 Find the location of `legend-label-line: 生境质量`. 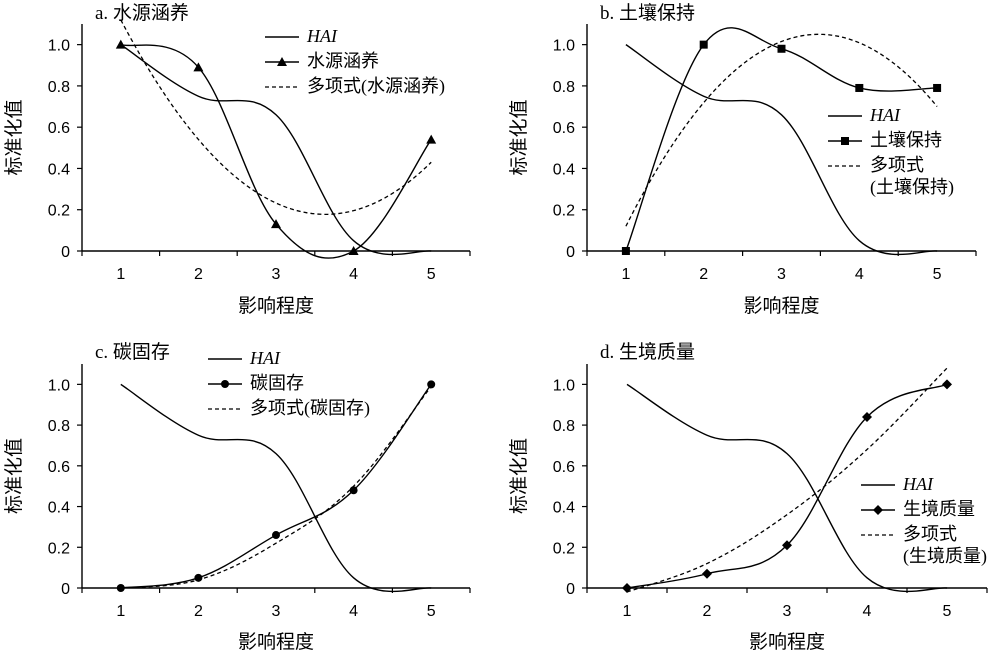

legend-label-line: 生境质量 is located at coordinates (939, 509).